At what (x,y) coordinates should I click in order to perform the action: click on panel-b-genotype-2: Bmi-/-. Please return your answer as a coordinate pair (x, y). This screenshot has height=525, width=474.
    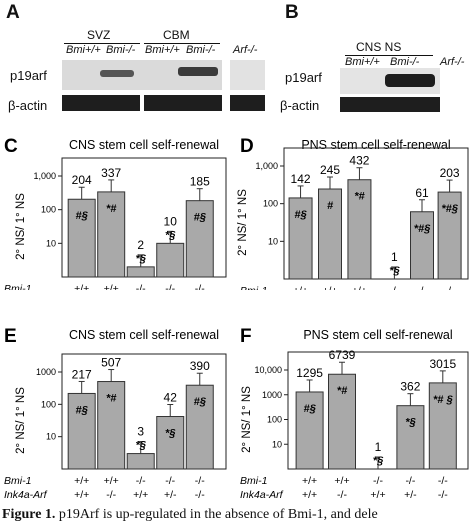
    Looking at the image, I should click on (405, 62).